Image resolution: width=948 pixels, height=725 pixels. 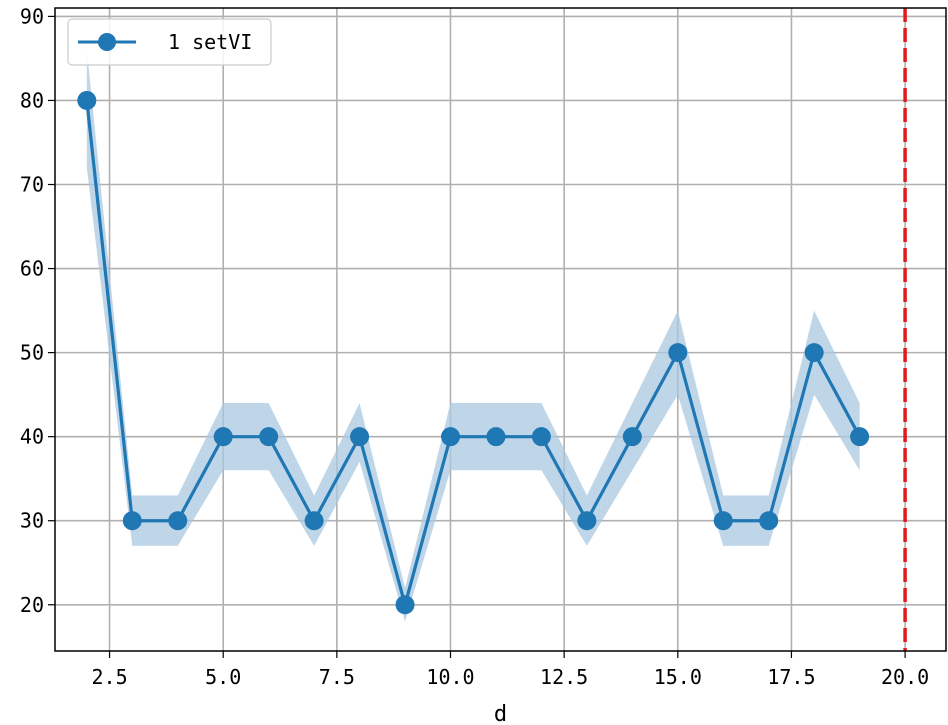 I want to click on y-tick-label: 20, so click(x=32, y=605).